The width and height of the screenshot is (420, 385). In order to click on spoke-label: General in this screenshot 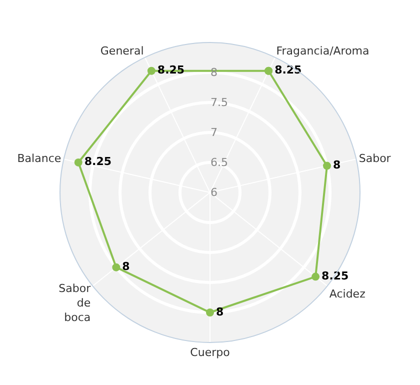, I will do `click(122, 51)`.